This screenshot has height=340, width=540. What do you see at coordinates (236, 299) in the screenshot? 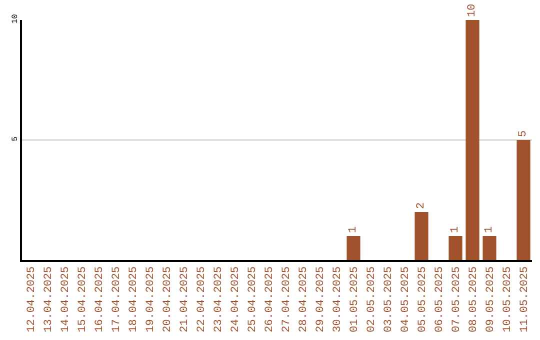
I see `x-tick-label: 24.04.2025` at bounding box center [236, 299].